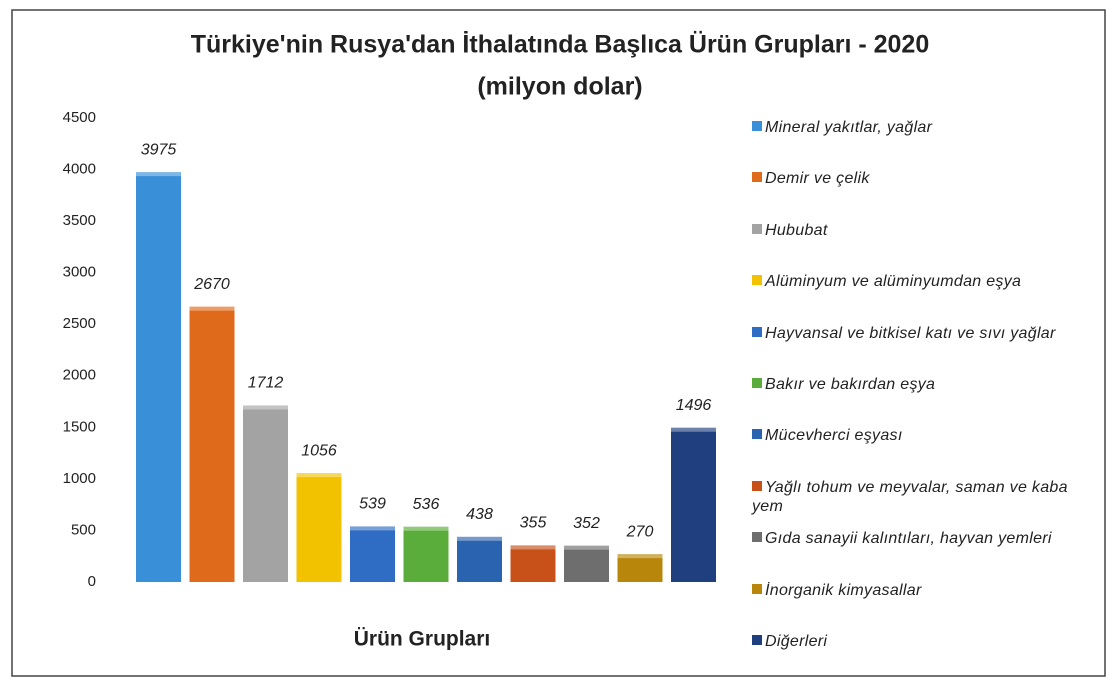 Image resolution: width=1117 pixels, height=682 pixels. What do you see at coordinates (849, 127) in the screenshot?
I see `legend-label: Mineral yakıtlar, yağlar` at bounding box center [849, 127].